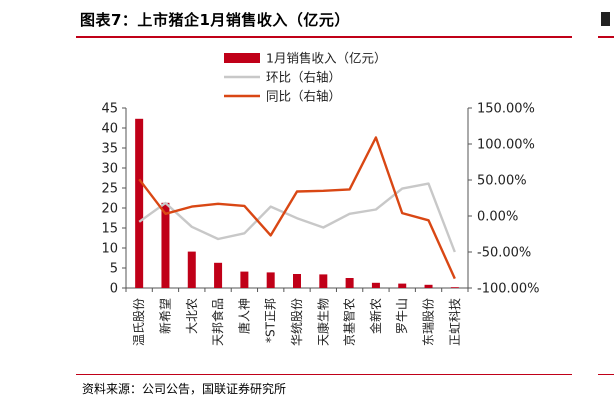  I want to click on category-label: 新希望, so click(164, 316).